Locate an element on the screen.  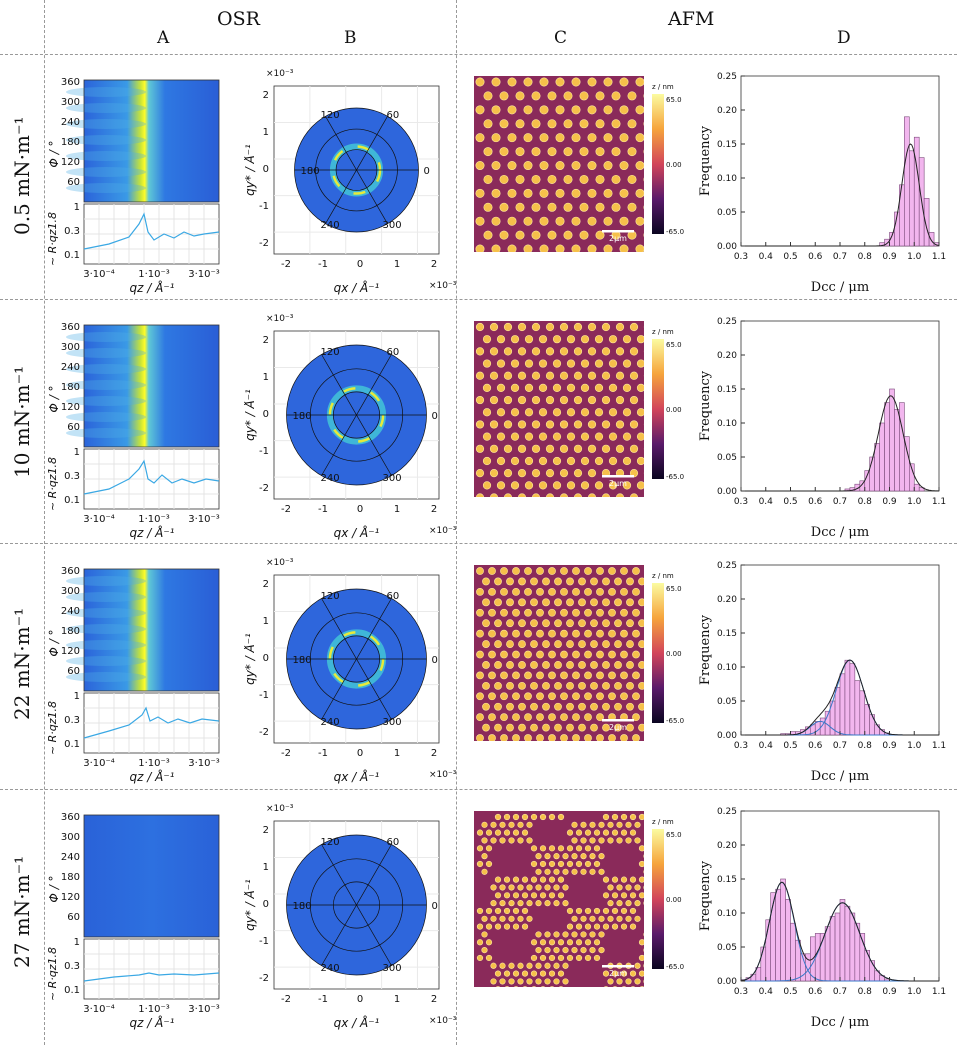
tick-label: -1 is located at coordinates (323, 999).